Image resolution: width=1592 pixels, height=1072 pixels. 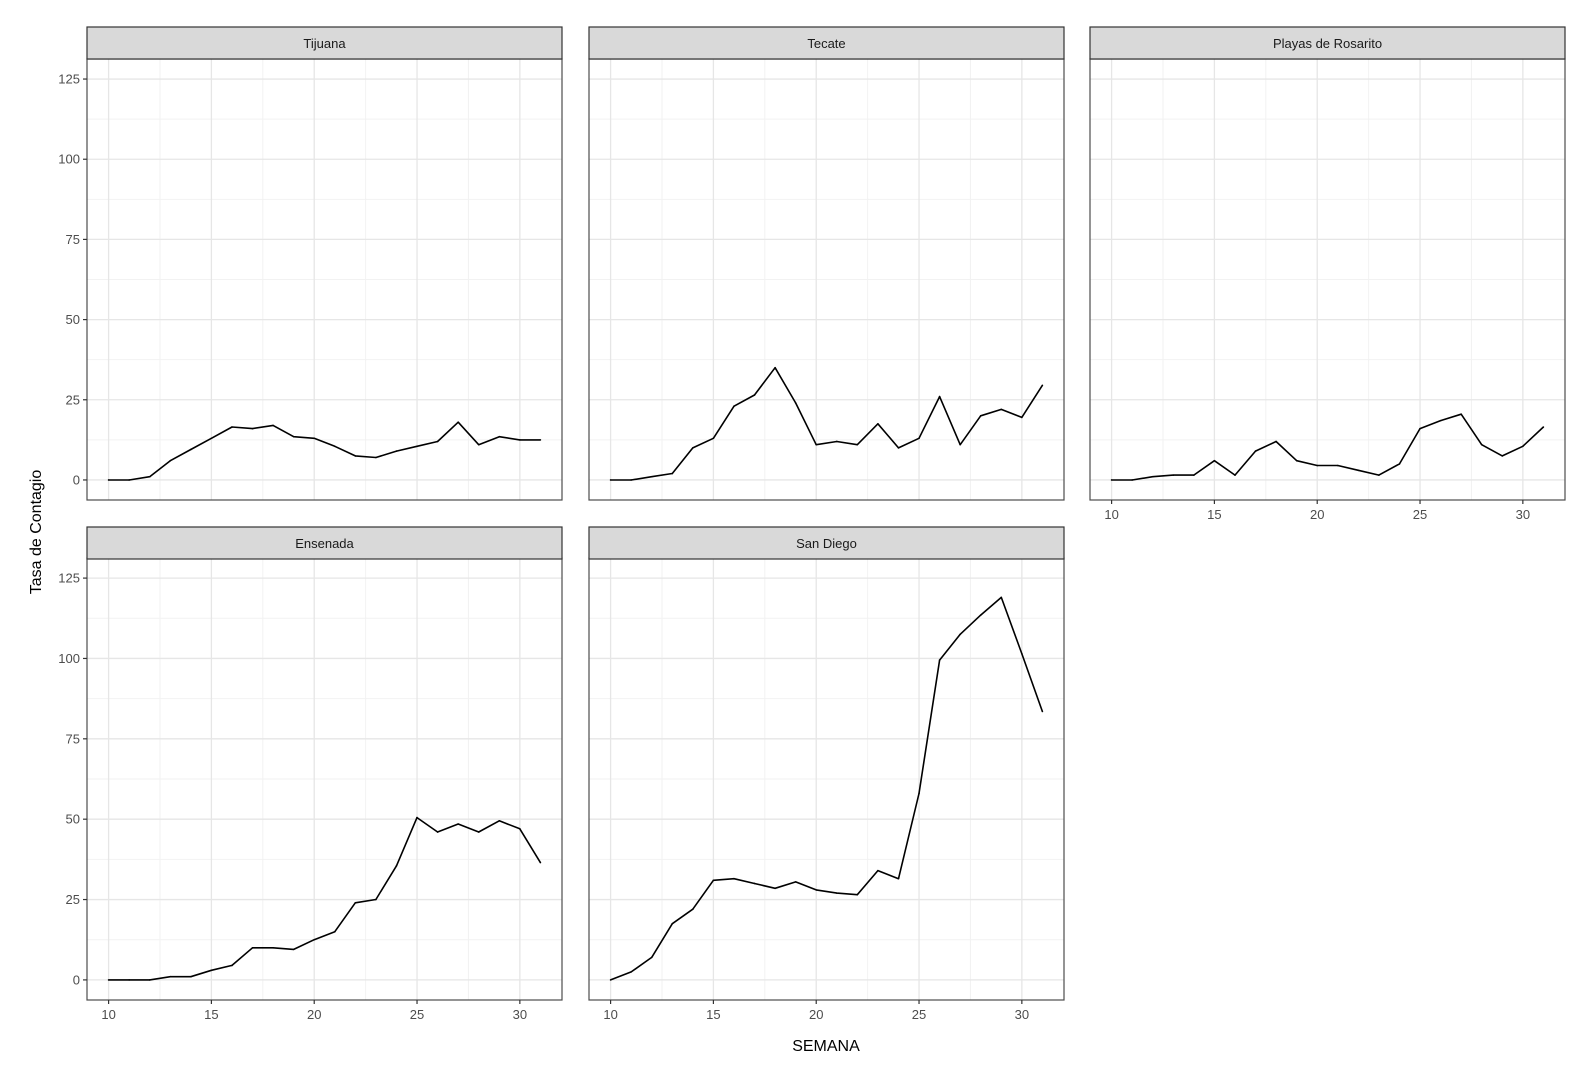 What do you see at coordinates (310, 774) in the screenshot?
I see `facet-panel-3: Ensenada 0 25 50 75 100 125 10 15 20 25 30` at bounding box center [310, 774].